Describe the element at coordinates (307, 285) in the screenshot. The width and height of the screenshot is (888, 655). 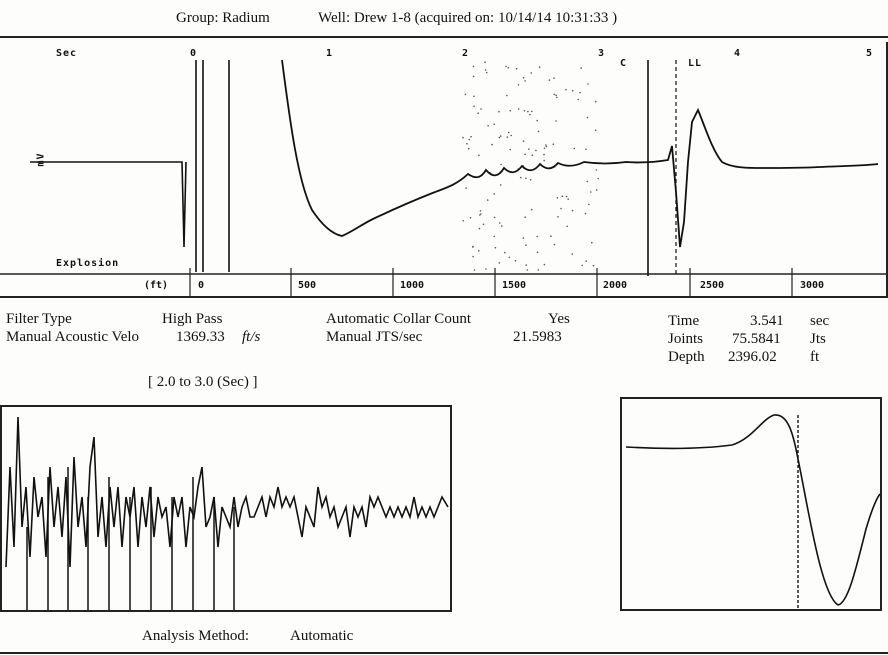
I see `depth-tick-500: 500` at that location.